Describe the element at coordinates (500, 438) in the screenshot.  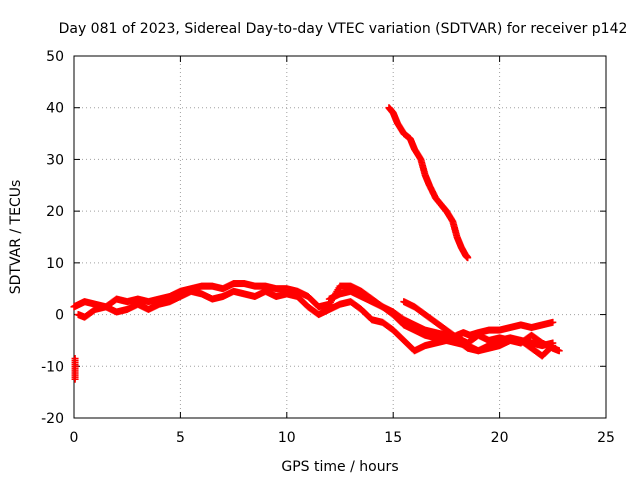
I see `x-tick-label: 20` at that location.